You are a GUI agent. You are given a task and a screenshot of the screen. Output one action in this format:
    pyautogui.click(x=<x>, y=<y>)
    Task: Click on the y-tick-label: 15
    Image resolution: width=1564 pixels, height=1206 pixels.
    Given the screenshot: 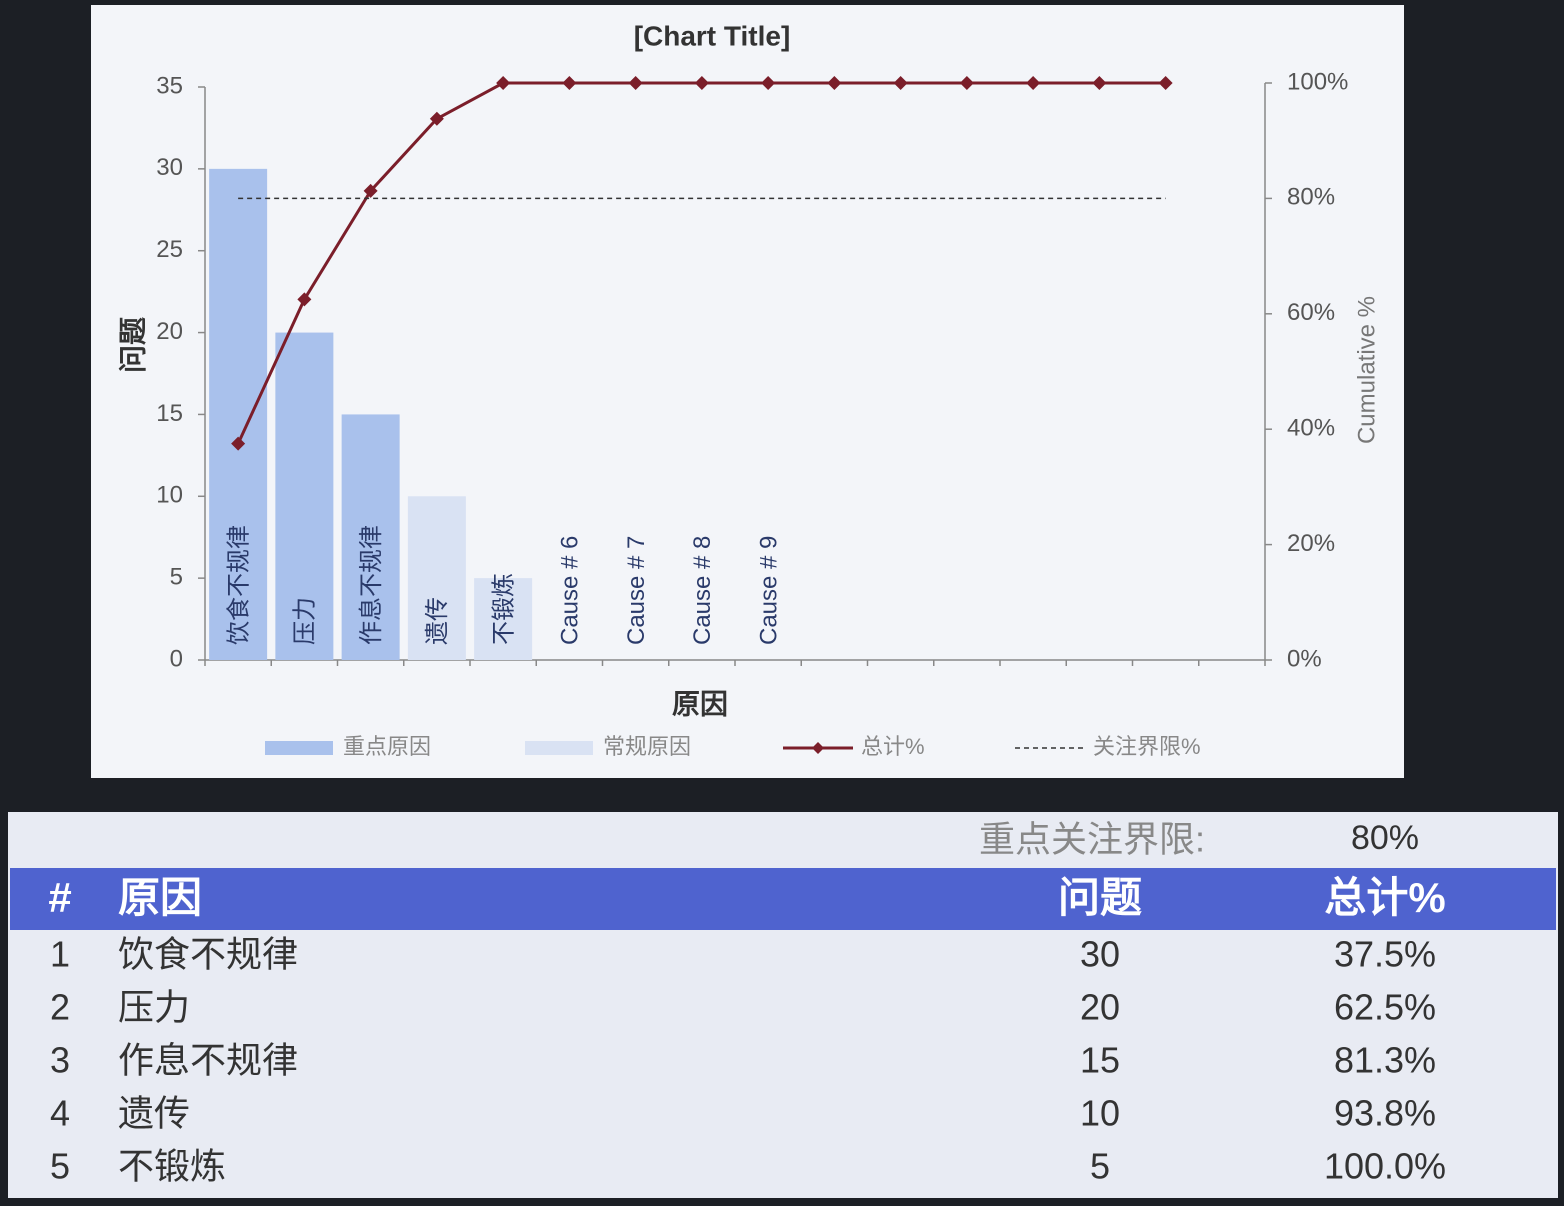 What is the action you would take?
    pyautogui.click(x=169, y=413)
    